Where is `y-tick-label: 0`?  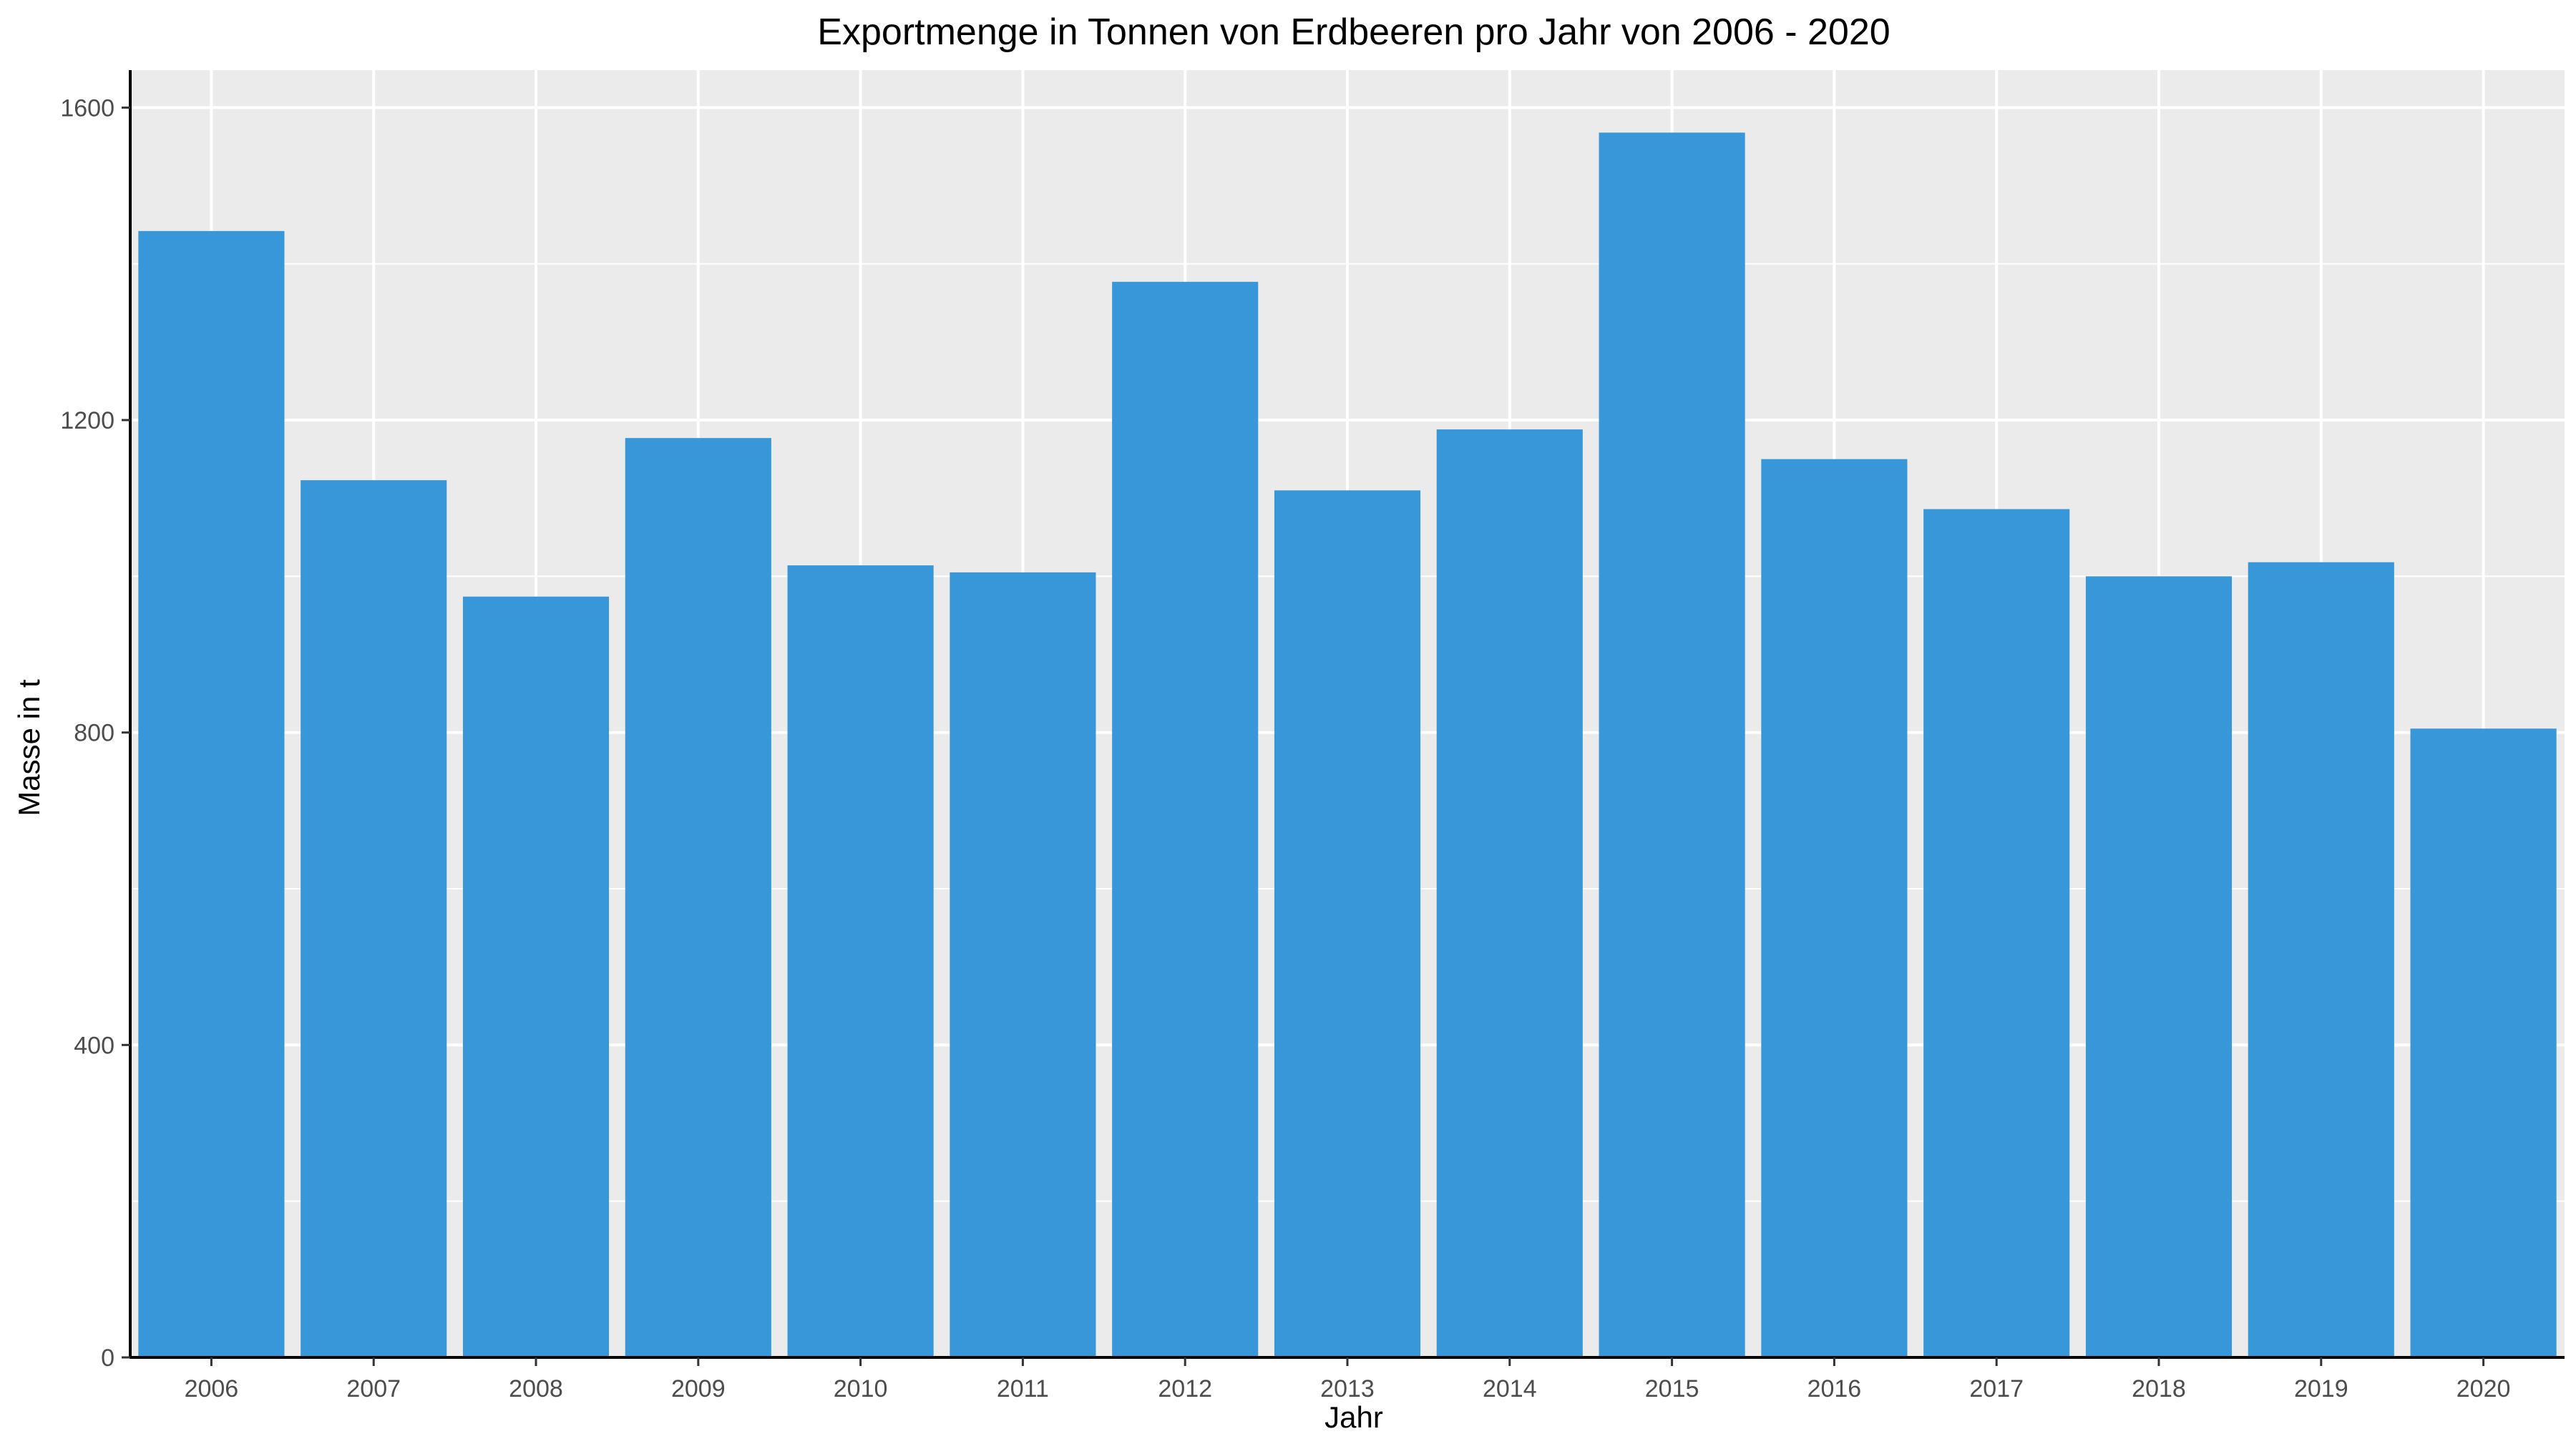
y-tick-label: 0 is located at coordinates (107, 1358).